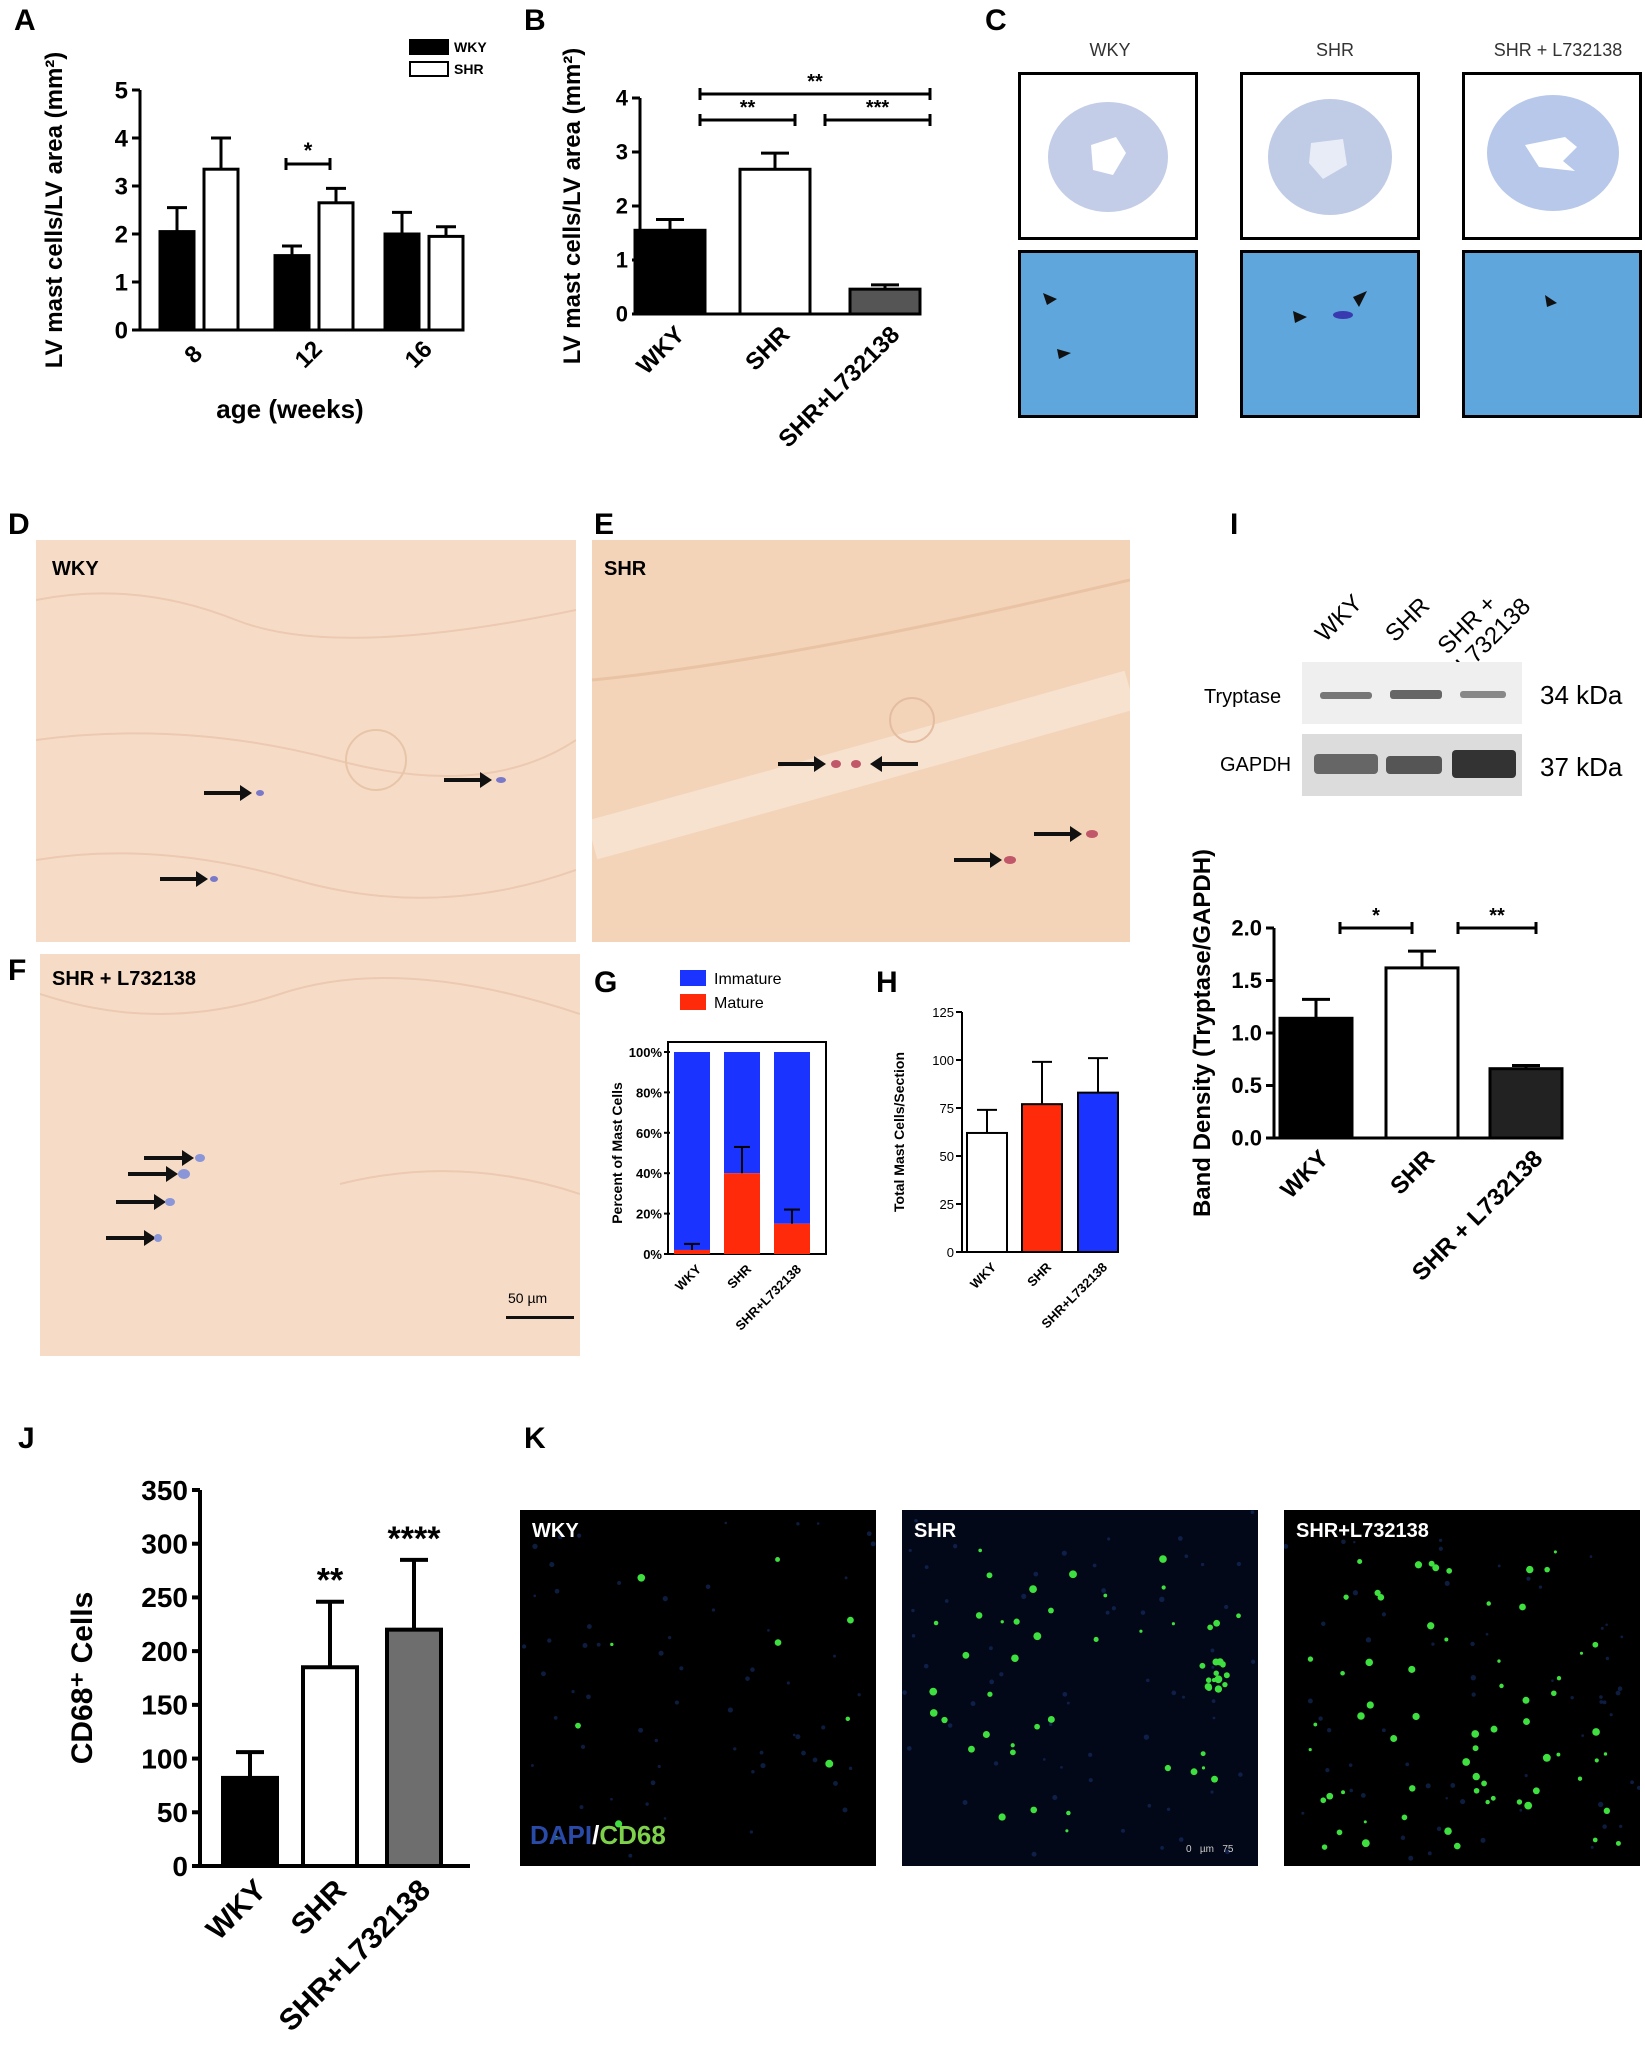 Image resolution: width=1645 pixels, height=2064 pixels. What do you see at coordinates (1552, 156) in the screenshot?
I see `c-section-shr-l732138` at bounding box center [1552, 156].